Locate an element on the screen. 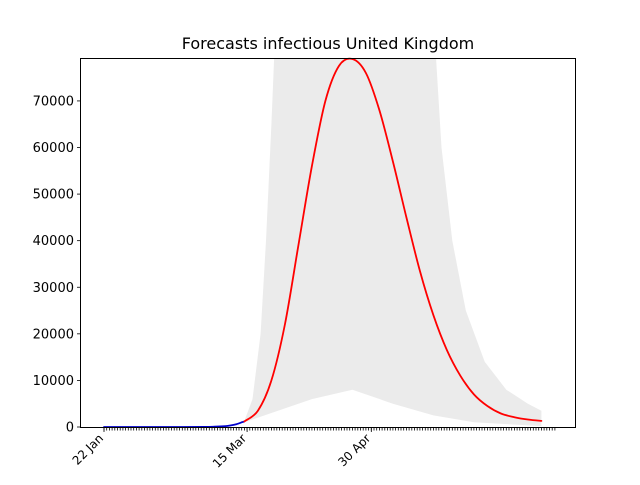  y-tick-label: 10000 is located at coordinates (53, 381).